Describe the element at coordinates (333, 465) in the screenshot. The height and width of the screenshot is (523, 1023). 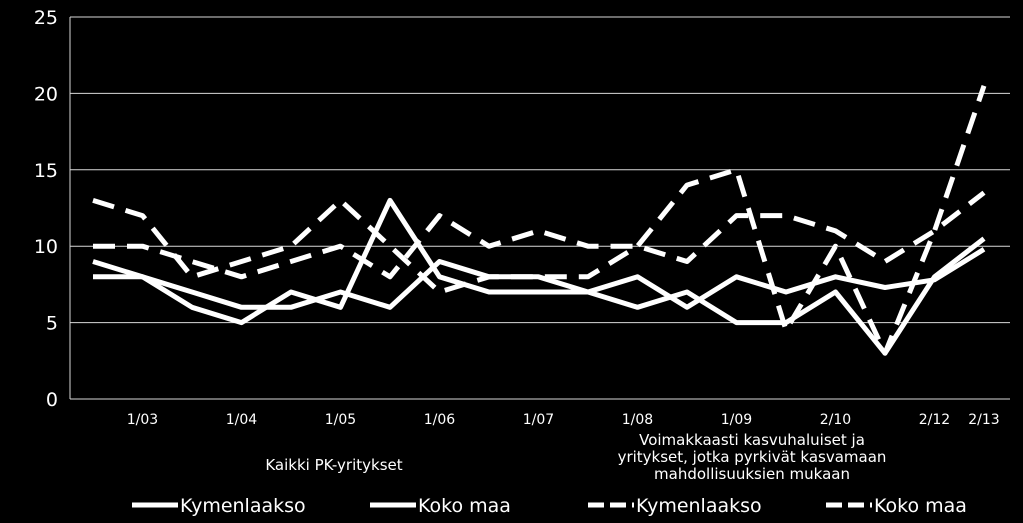
I see `group-label-line: Kaikki PK-yritykset` at that location.